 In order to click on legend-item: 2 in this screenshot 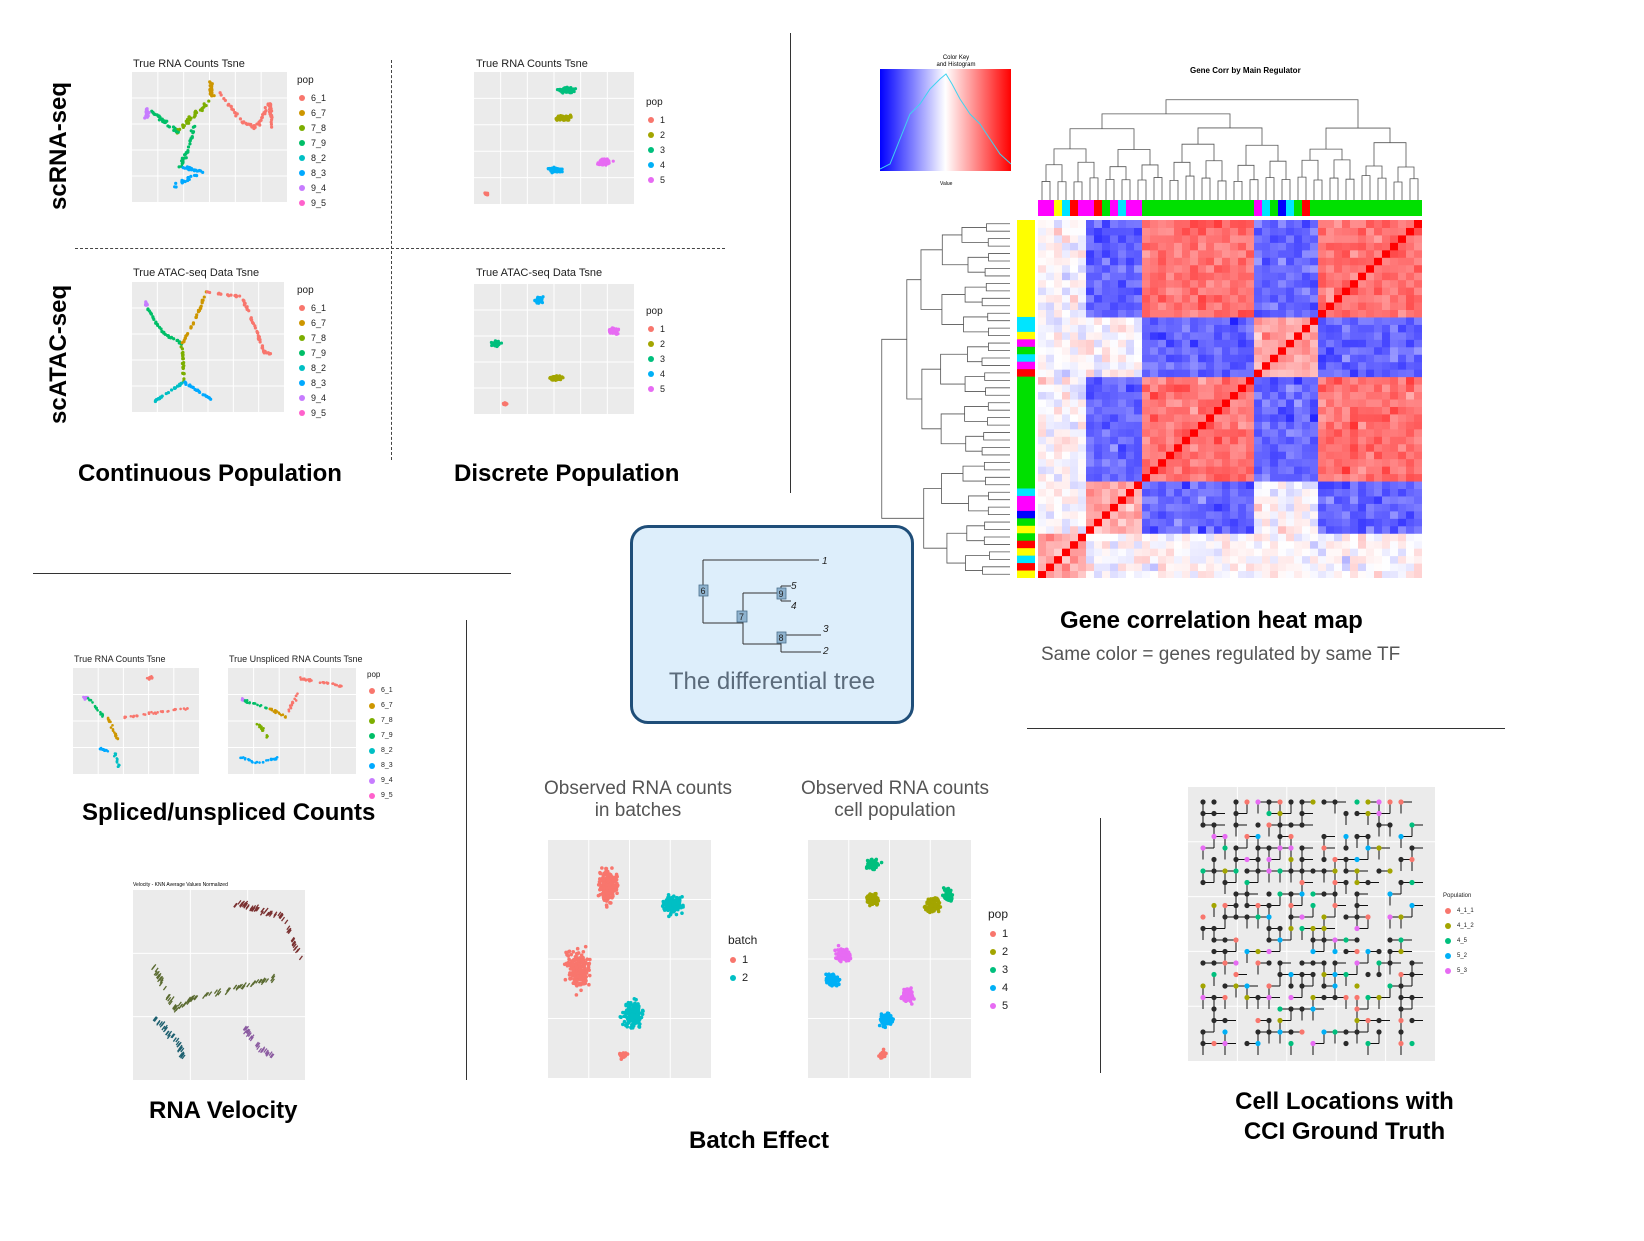, I will do `click(742, 978)`.